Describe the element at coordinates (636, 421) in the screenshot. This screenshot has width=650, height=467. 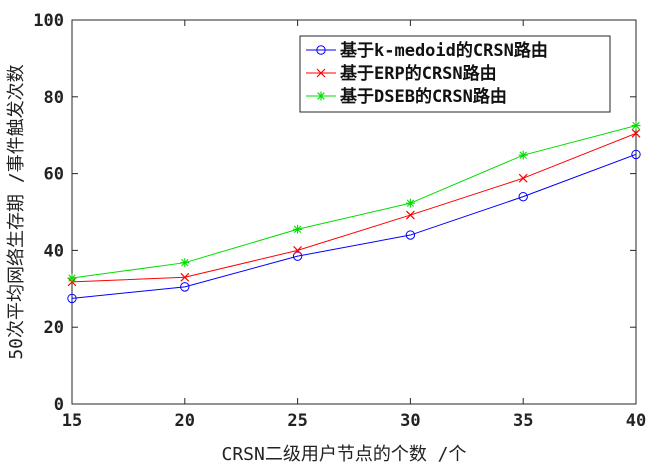
I see `x-tick-label: 40` at that location.